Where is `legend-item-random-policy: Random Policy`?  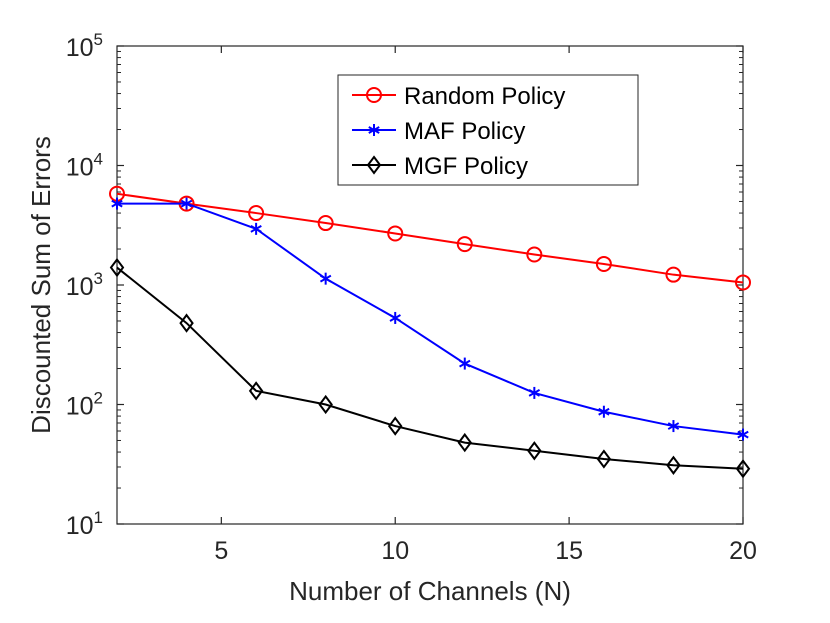
legend-item-random-policy: Random Policy is located at coordinates (458, 96).